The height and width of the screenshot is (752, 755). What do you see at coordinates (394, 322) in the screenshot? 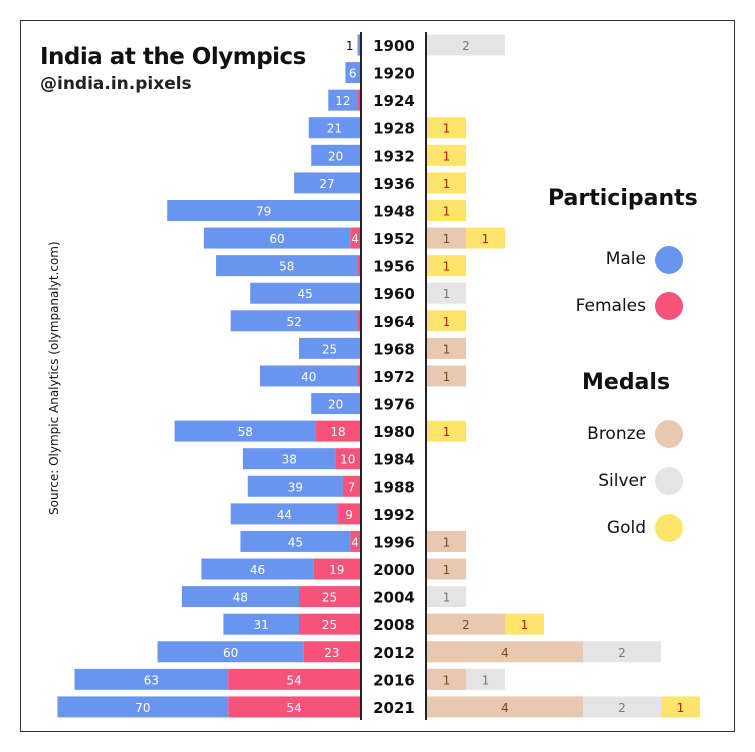
I see `year-label: 1964` at bounding box center [394, 322].